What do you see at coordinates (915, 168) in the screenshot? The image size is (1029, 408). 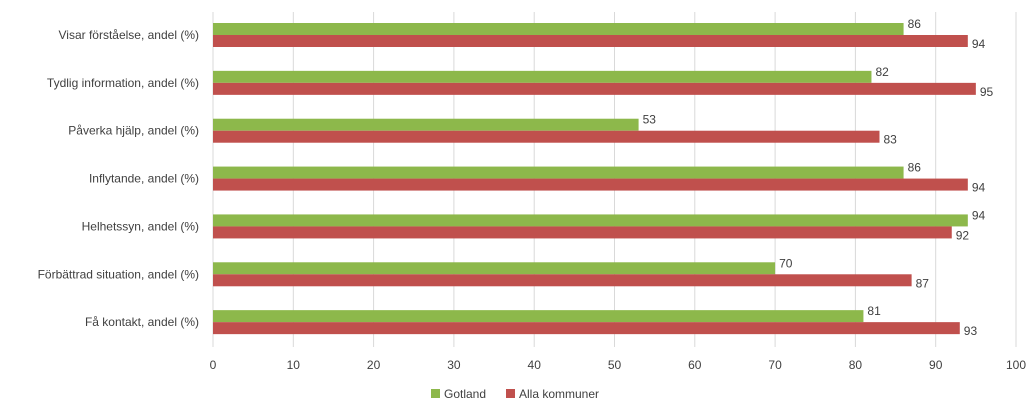 I see `data-label-gotland-3: 86` at bounding box center [915, 168].